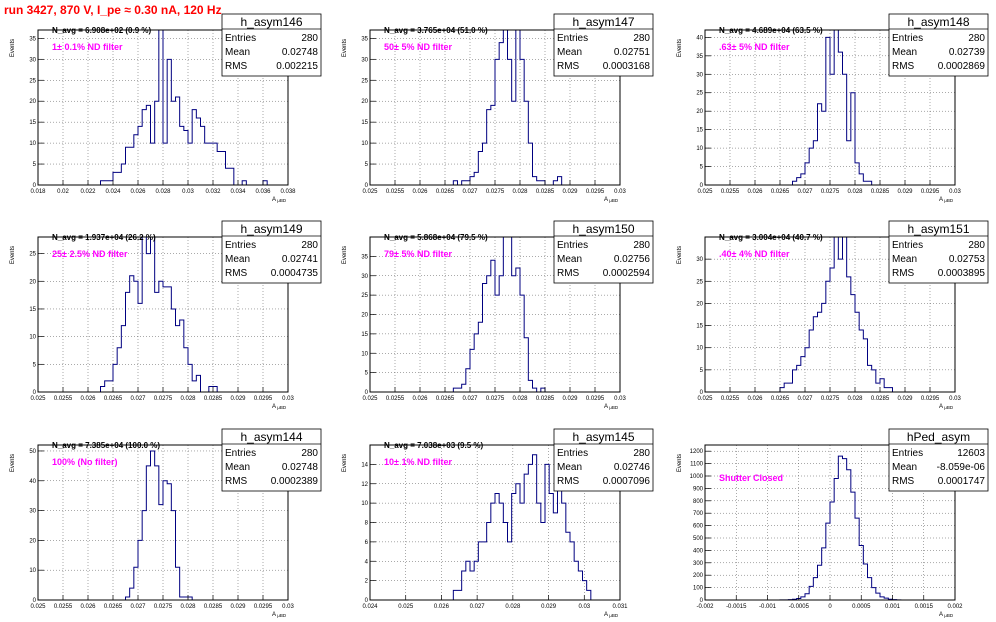 This screenshot has width=996, height=622. What do you see at coordinates (698, 551) in the screenshot?
I see `y-tick-label: 400` at bounding box center [698, 551].